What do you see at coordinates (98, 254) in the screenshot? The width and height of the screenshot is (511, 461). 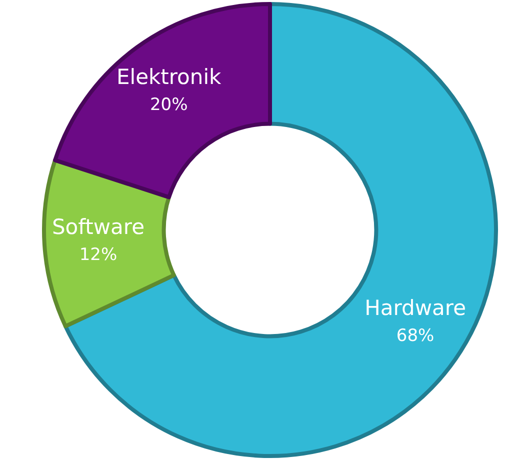 I see `data-label: 12%` at bounding box center [98, 254].